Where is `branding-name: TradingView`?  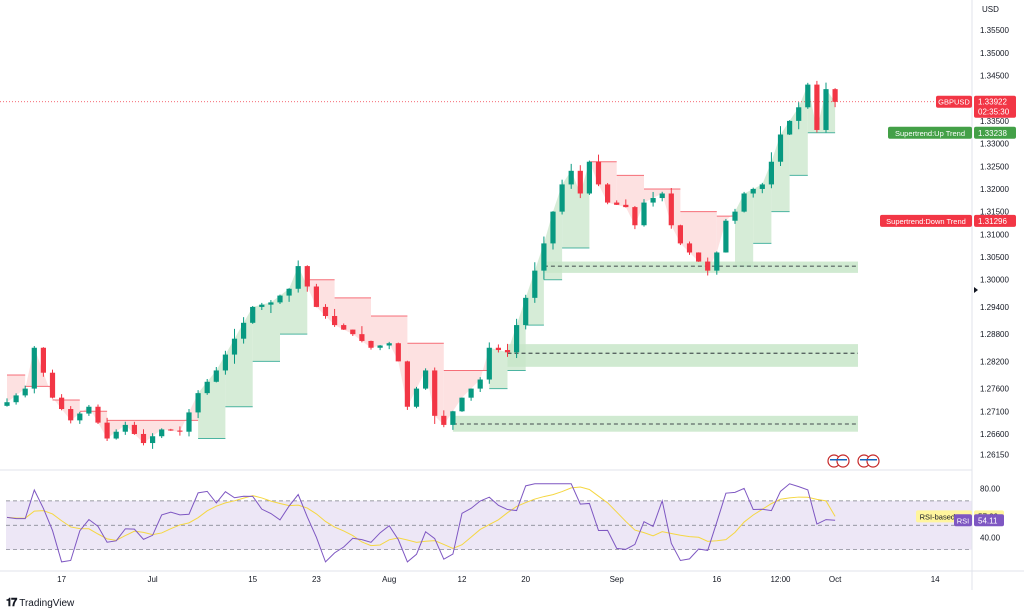 branding-name: TradingView is located at coordinates (47, 603).